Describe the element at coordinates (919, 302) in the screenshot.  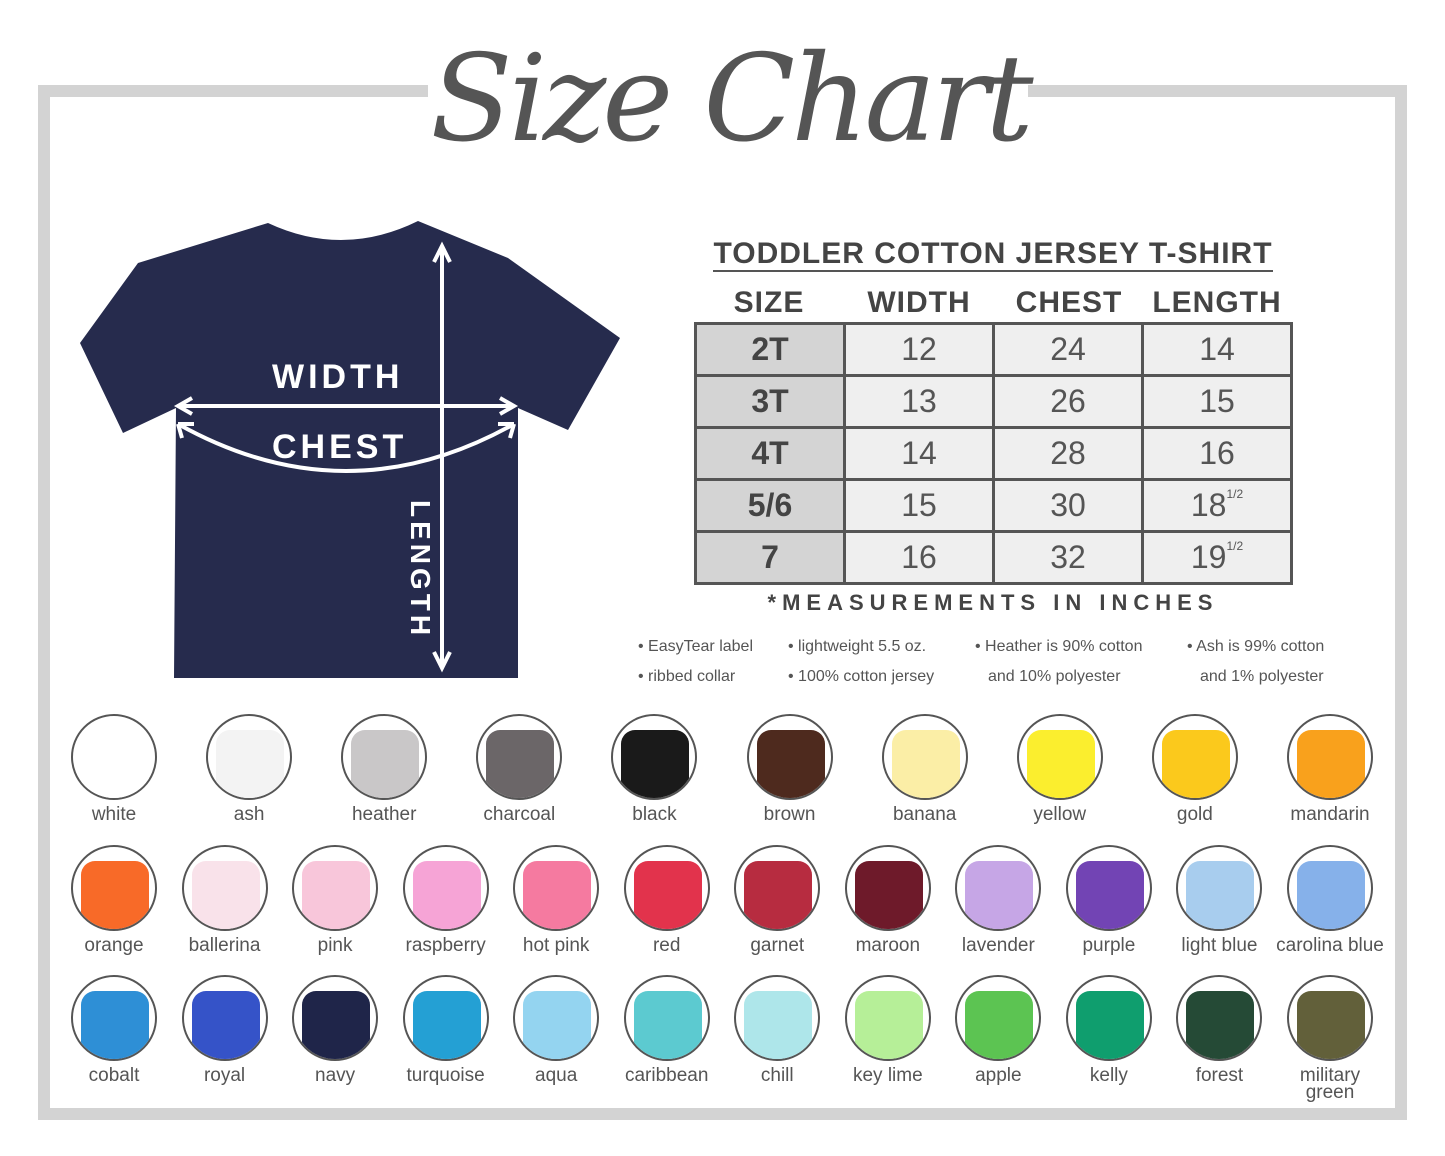
I see `header-width: WIDTH` at that location.